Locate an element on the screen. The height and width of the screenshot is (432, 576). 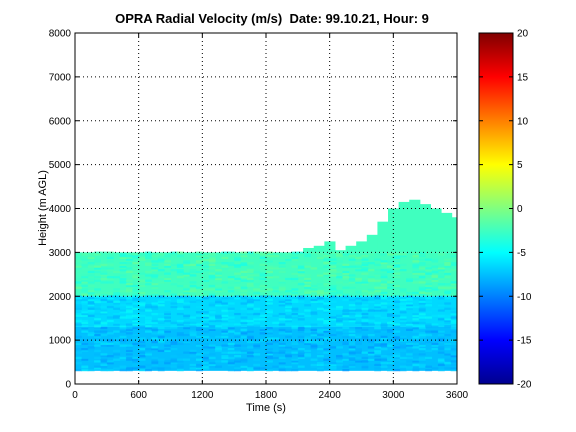
colorbar-tick-label: -10 is located at coordinates (524, 297).